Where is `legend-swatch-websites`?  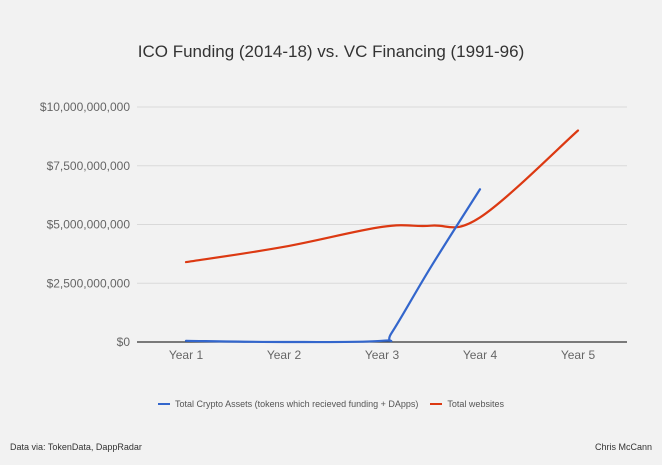
legend-swatch-websites is located at coordinates (436, 404).